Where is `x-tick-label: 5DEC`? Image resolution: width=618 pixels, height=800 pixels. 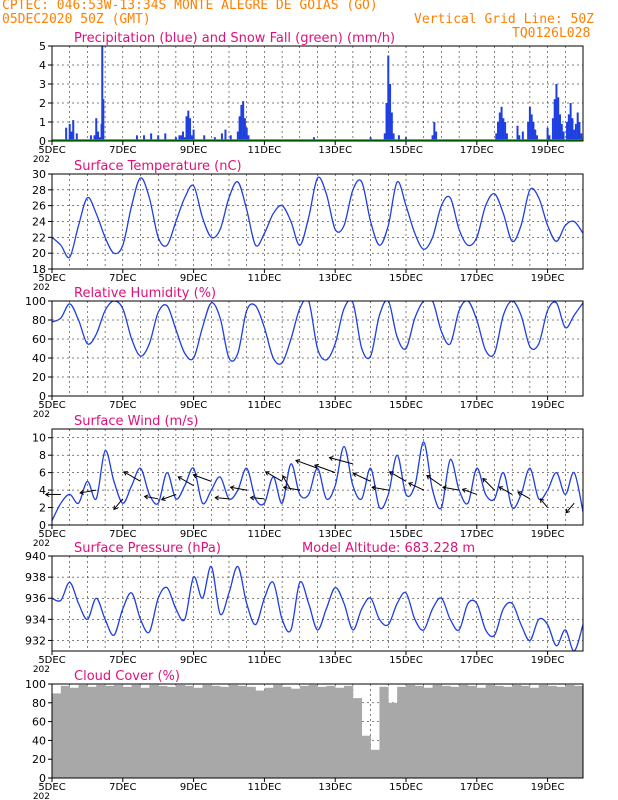
x-tick-label: 5DEC is located at coordinates (51, 660).